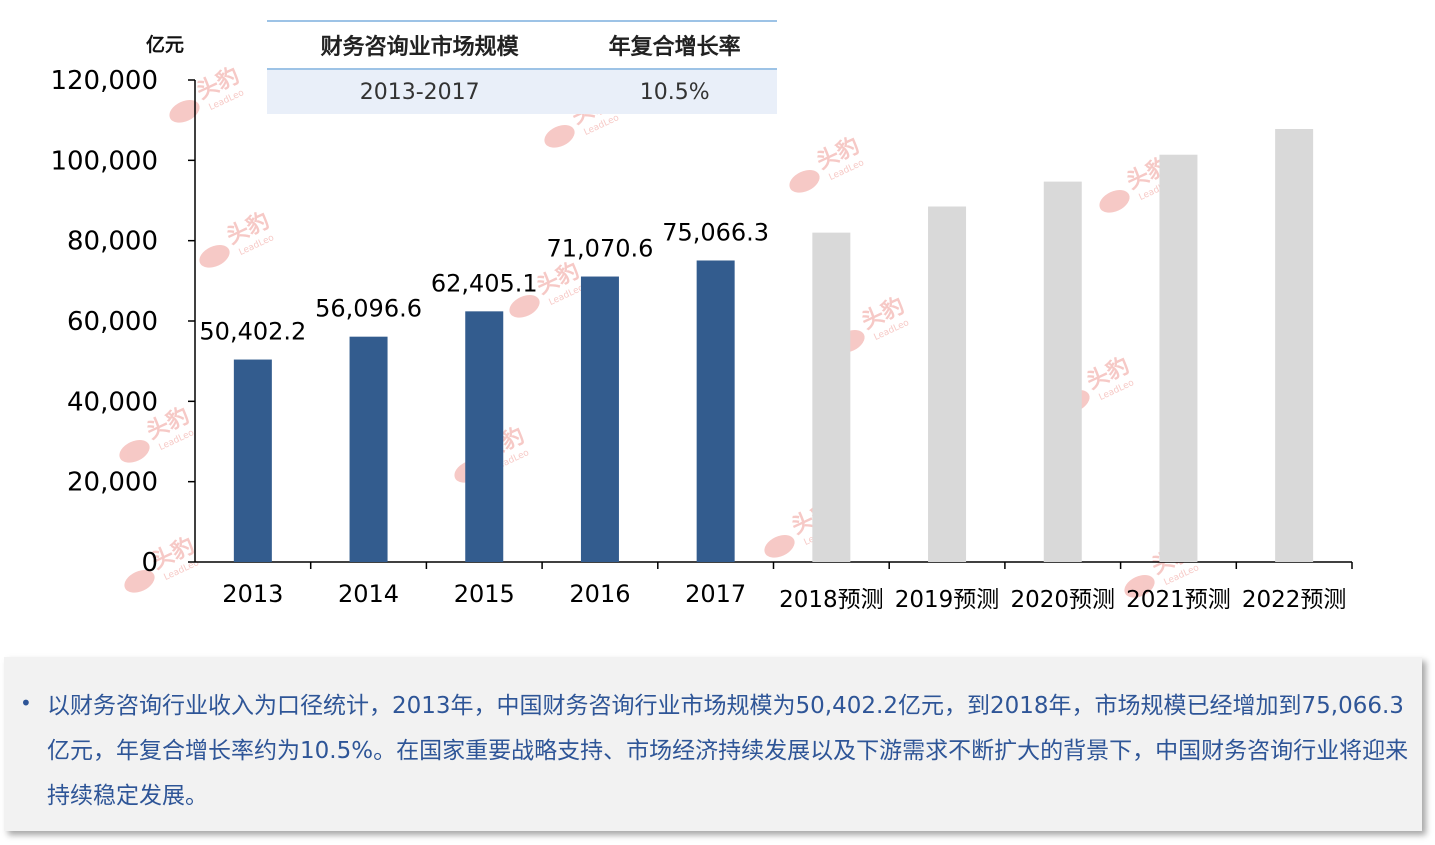 This screenshot has width=1435, height=845. Describe the element at coordinates (420, 45) in the screenshot. I see `cagr-table-header-scale: 财务咨询业市场规模` at that location.